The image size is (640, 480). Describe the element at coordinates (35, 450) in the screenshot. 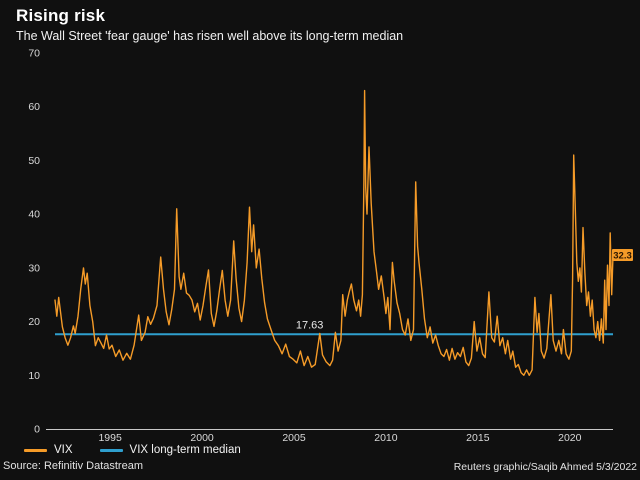

I see `vix-line-swatch` at that location.